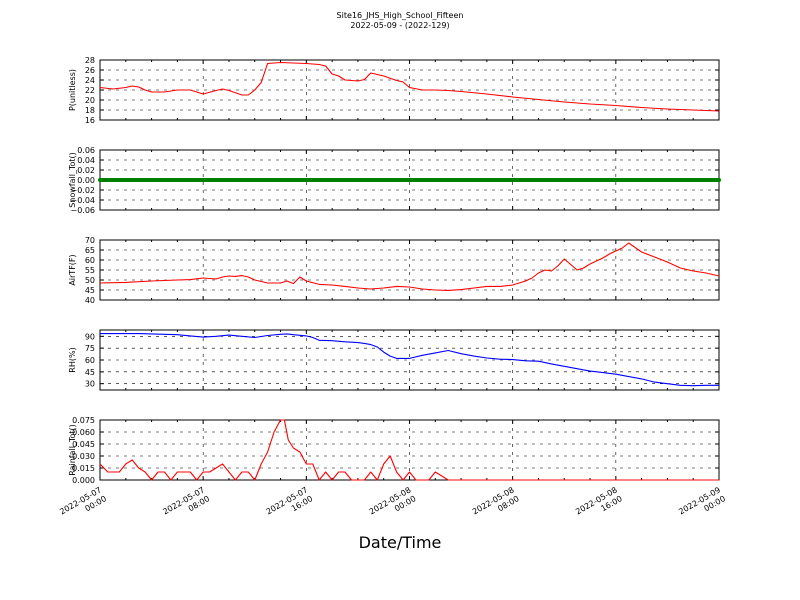 The height and width of the screenshot is (600, 800). I want to click on panel-5-y-tick-label: 0.045, so click(83, 444).